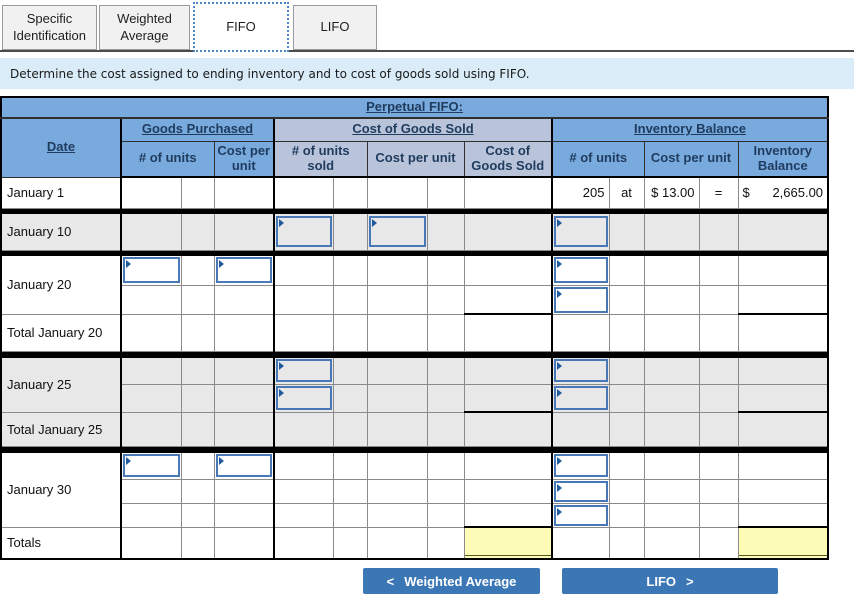 Image resolution: width=854 pixels, height=596 pixels. I want to click on total25-balance-cell, so click(783, 429).